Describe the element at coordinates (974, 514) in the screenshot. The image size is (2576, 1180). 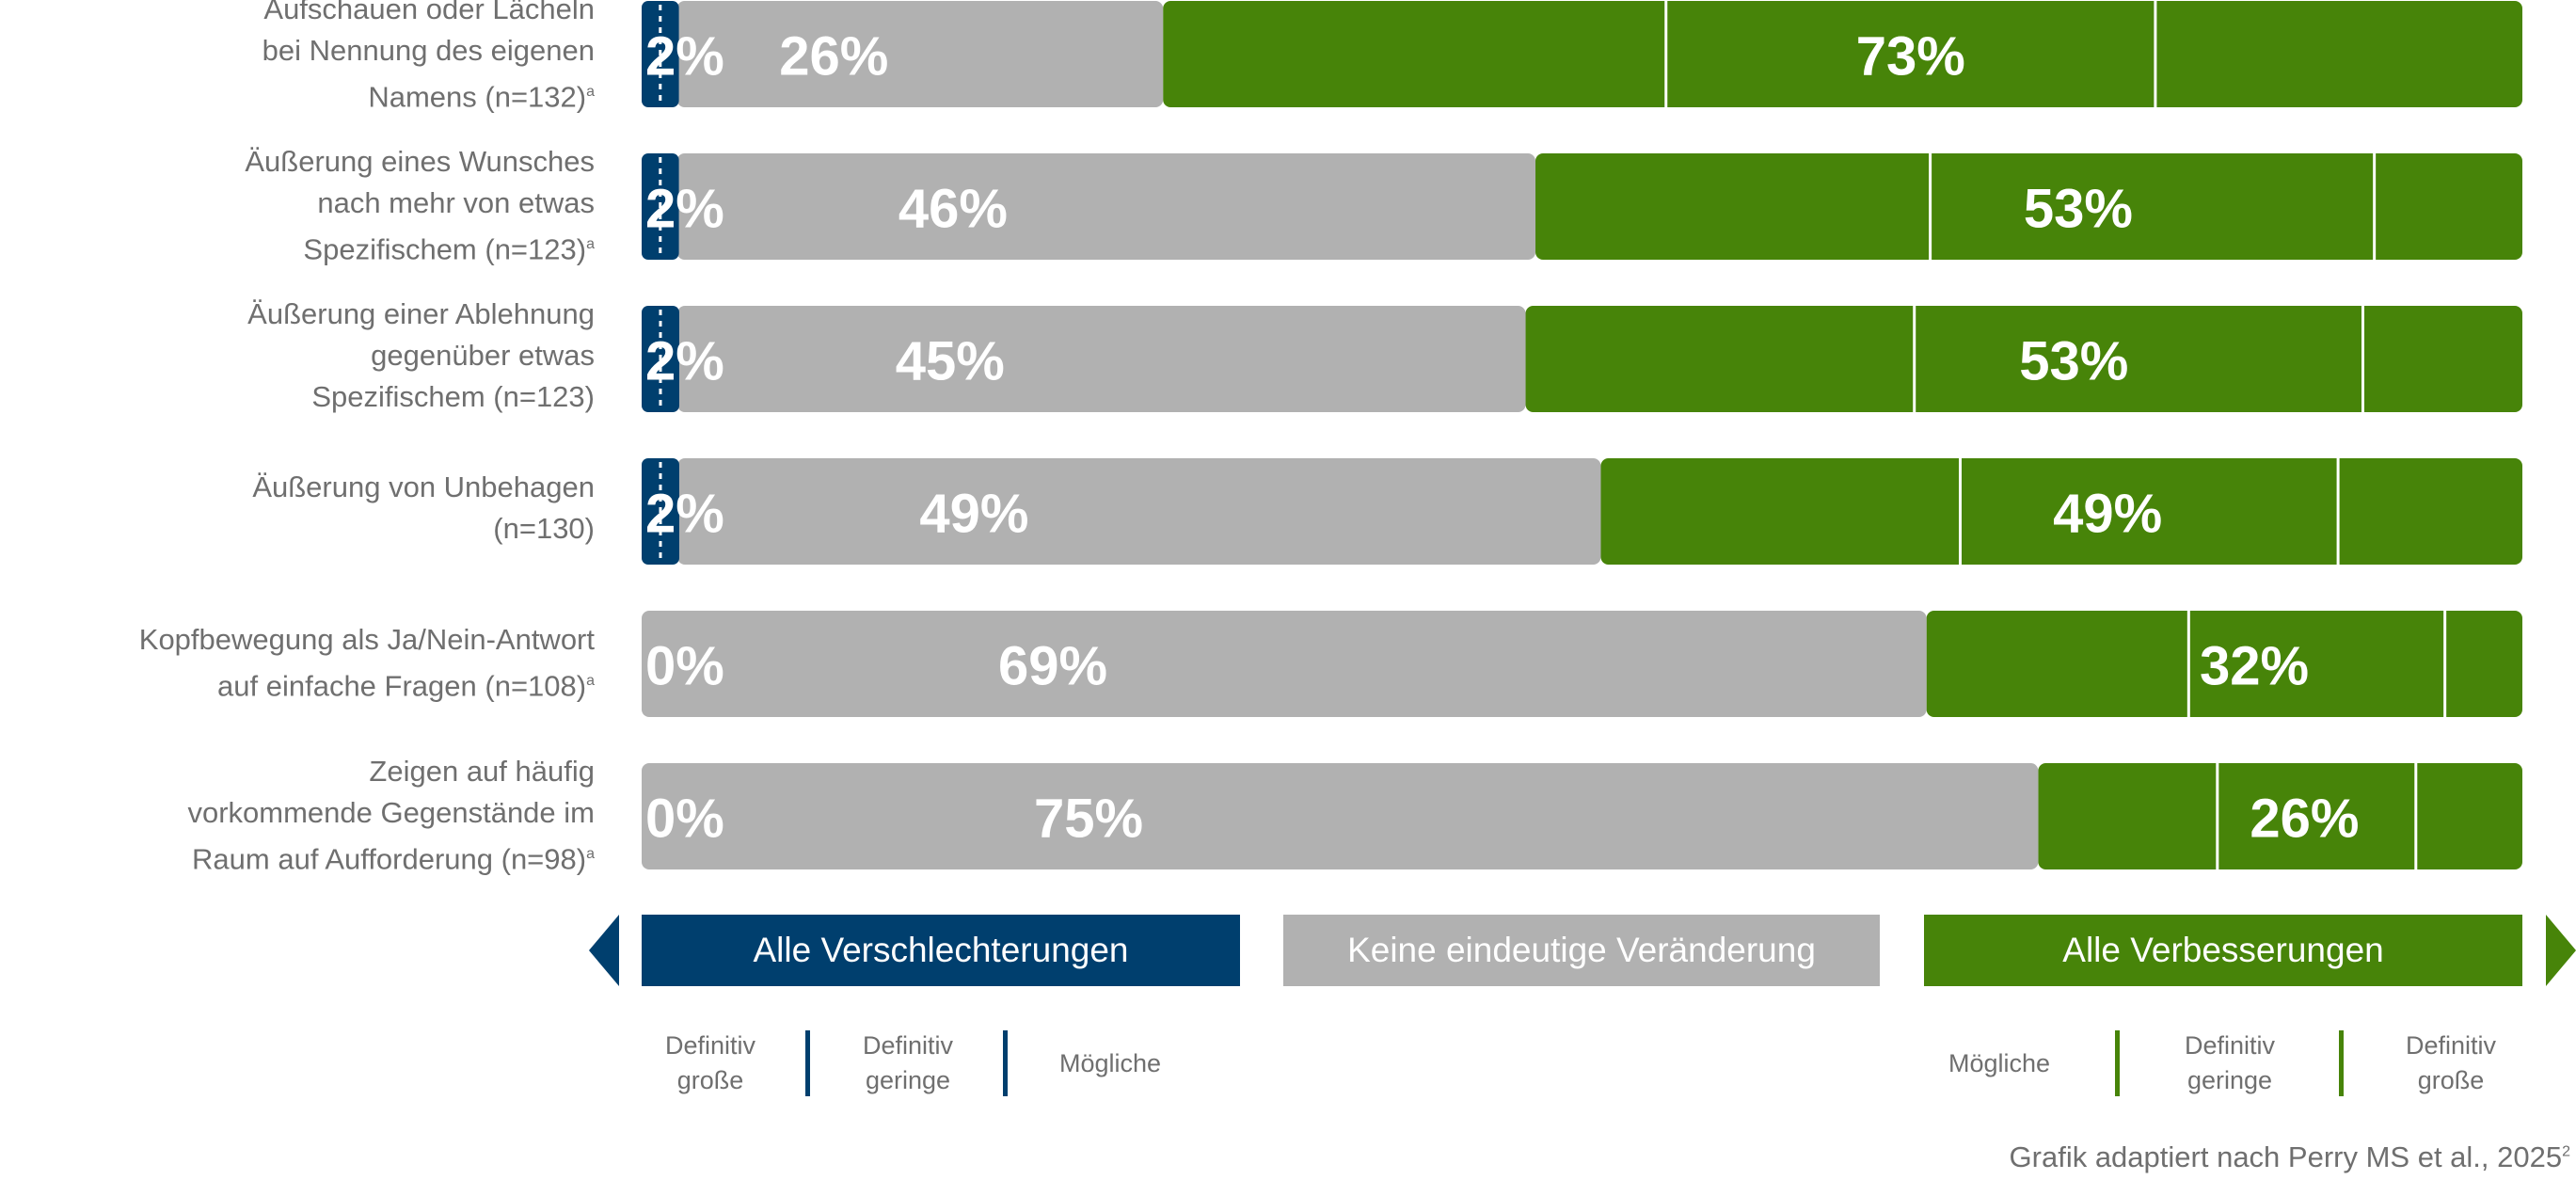
I see `value-label-neutral-3: 49%` at that location.